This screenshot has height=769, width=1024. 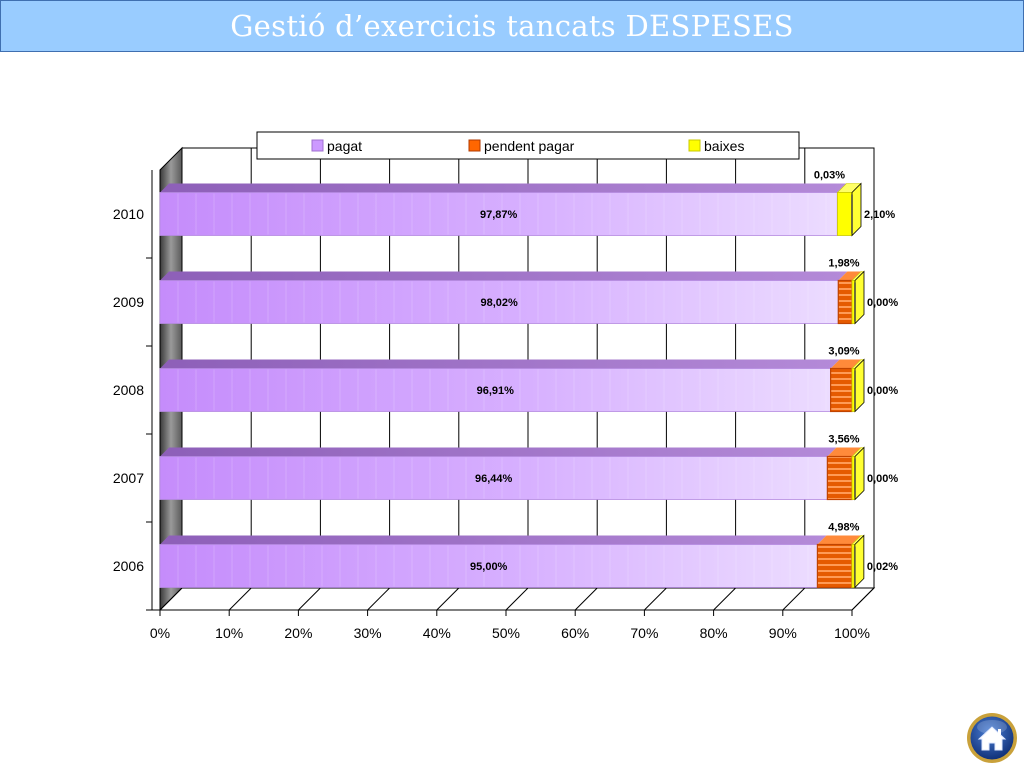 I want to click on data-label-baixes: 2,10%, so click(x=879, y=215).